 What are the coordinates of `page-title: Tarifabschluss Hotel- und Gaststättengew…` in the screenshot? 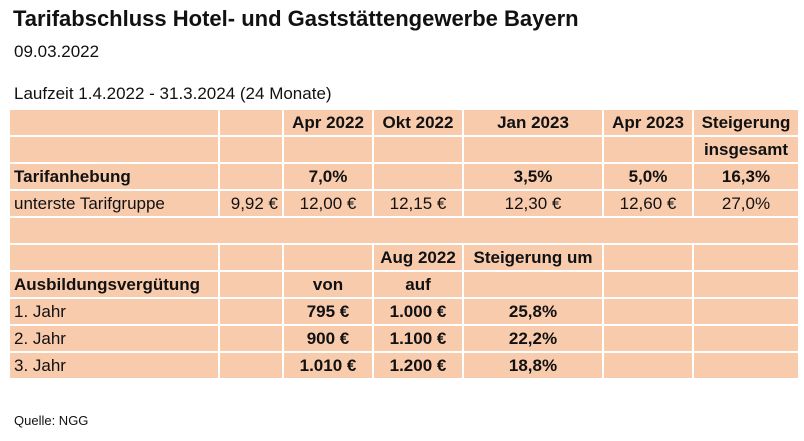 It's located at (296, 18).